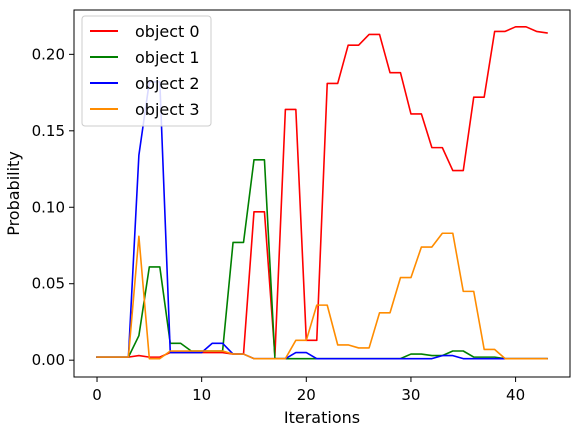 This screenshot has height=430, width=577. Describe the element at coordinates (48, 131) in the screenshot. I see `y-tick-label: 0.15` at that location.